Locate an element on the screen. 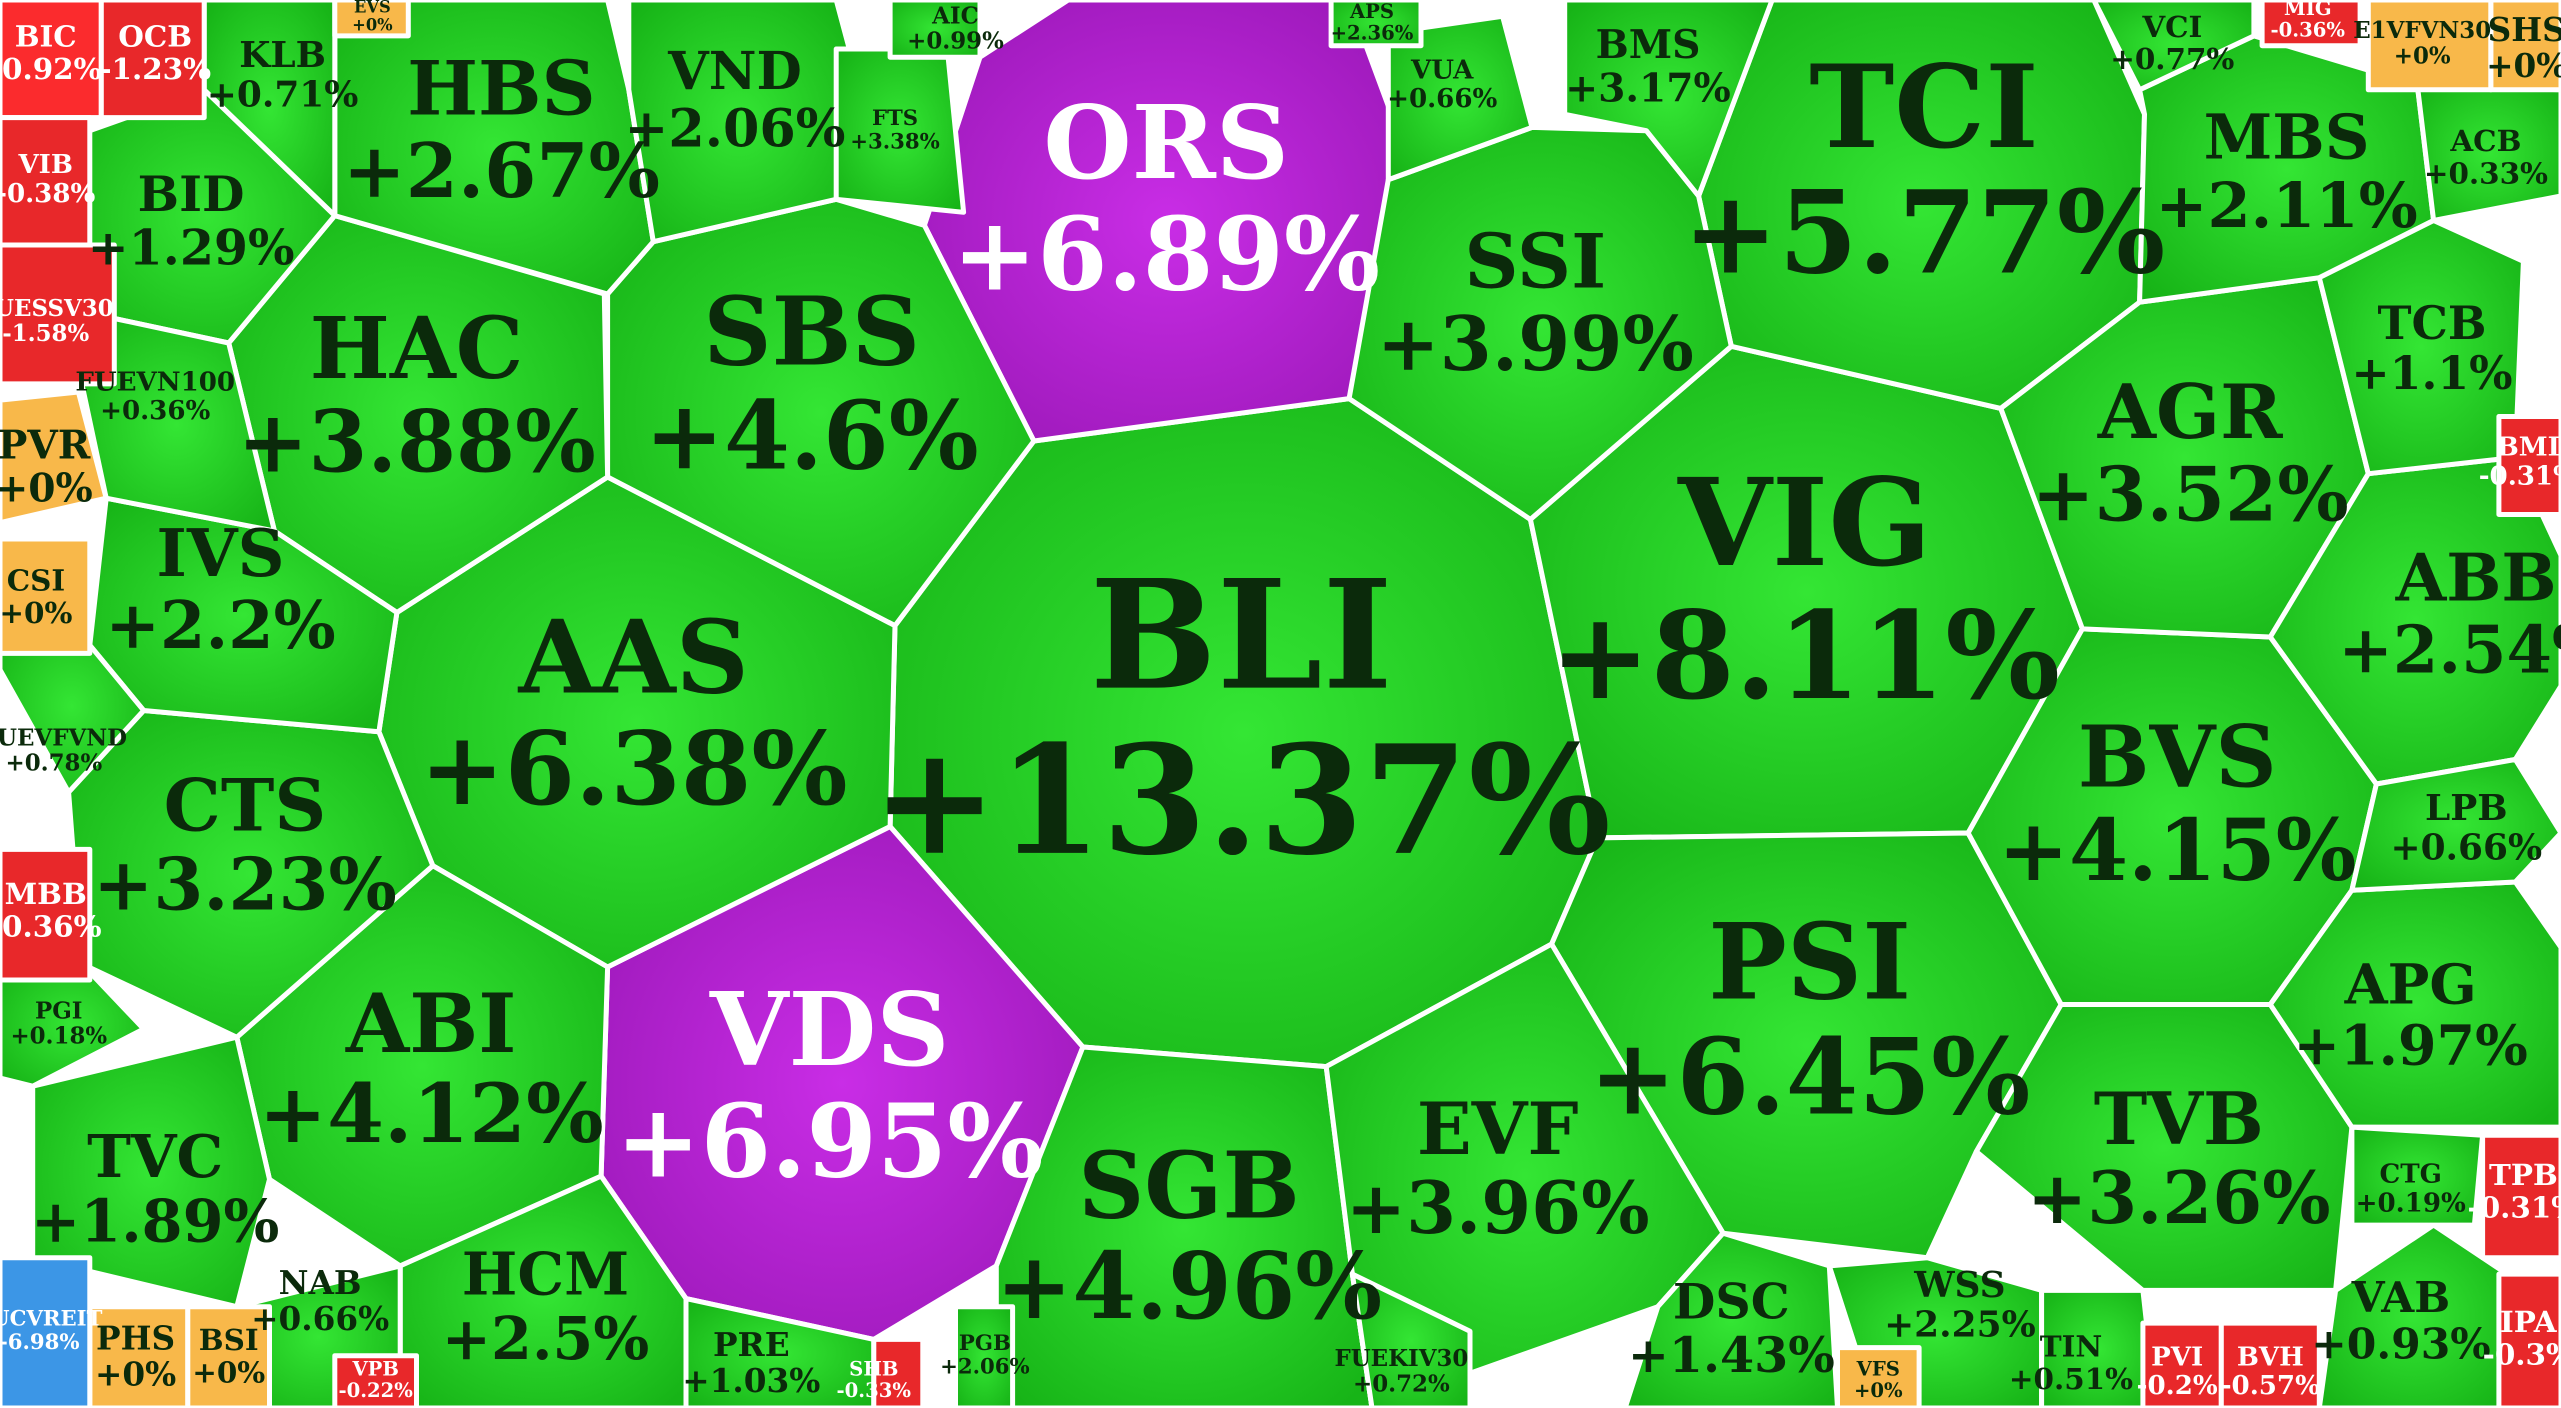  stock-cell-pvi is located at coordinates (2182, 1364).